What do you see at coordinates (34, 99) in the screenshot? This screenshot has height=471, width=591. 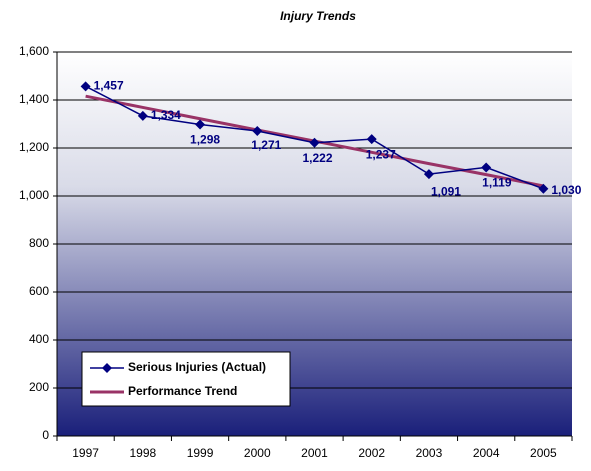 I see `y-tick-label: 1,400` at bounding box center [34, 99].